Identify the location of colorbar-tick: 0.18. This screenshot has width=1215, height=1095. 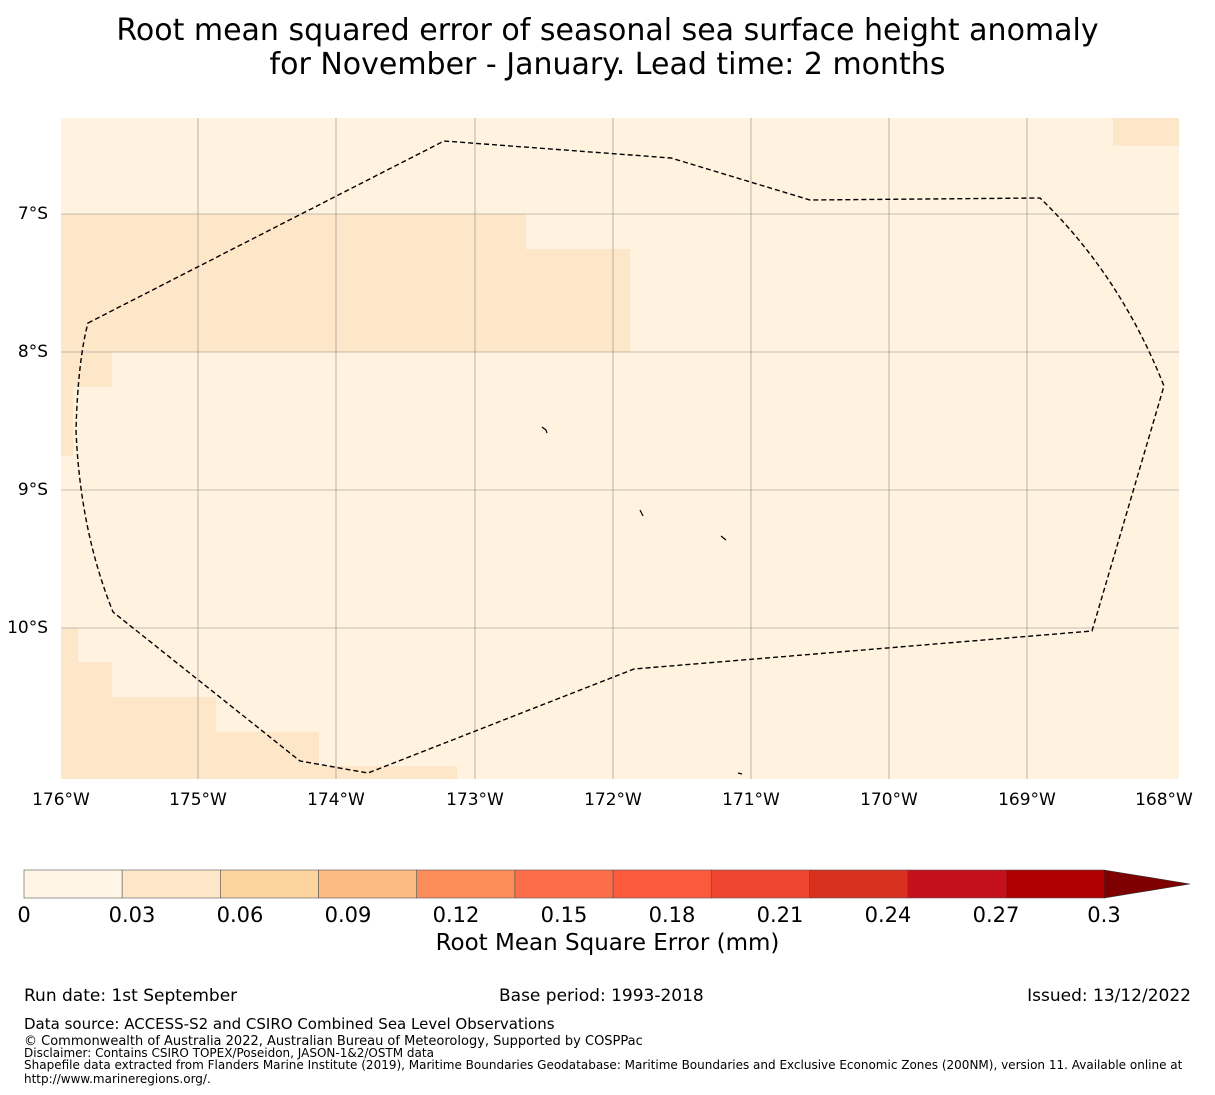
(672, 915).